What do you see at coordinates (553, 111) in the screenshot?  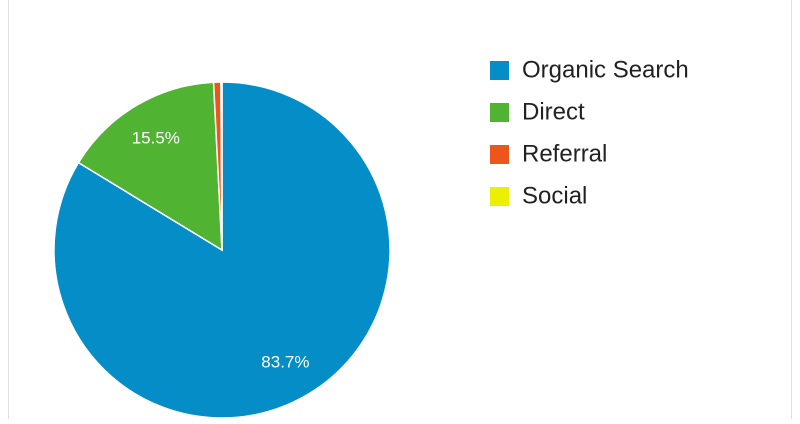 I see `legend-label: Direct` at bounding box center [553, 111].